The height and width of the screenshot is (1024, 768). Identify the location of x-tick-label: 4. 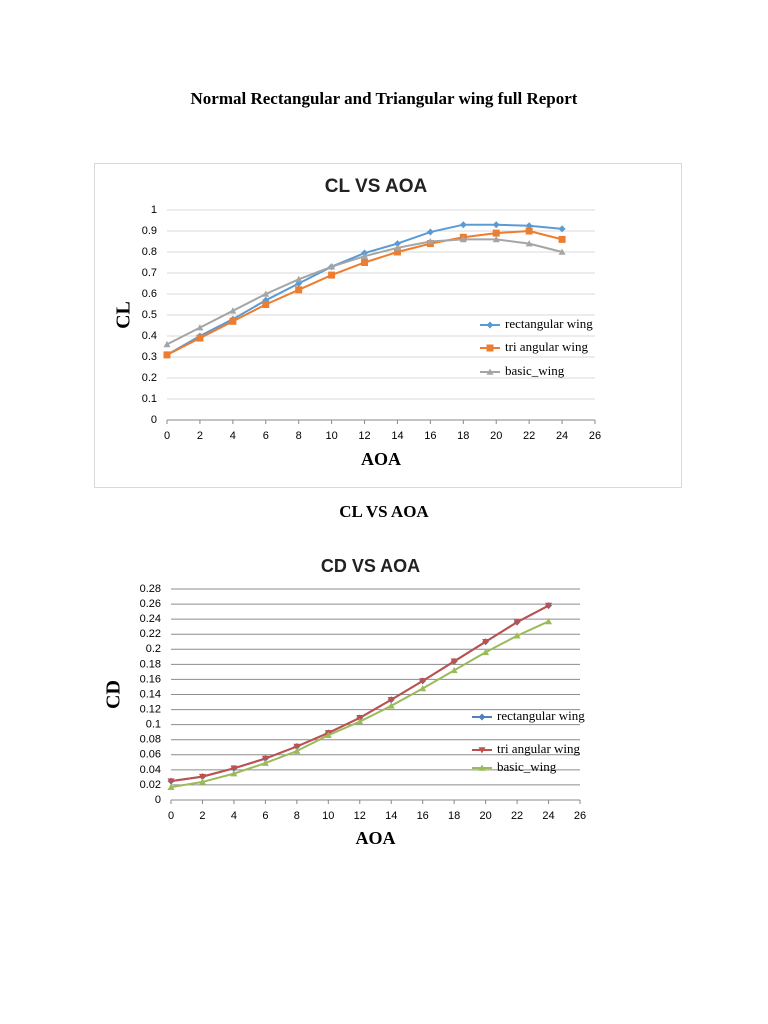
(233, 436).